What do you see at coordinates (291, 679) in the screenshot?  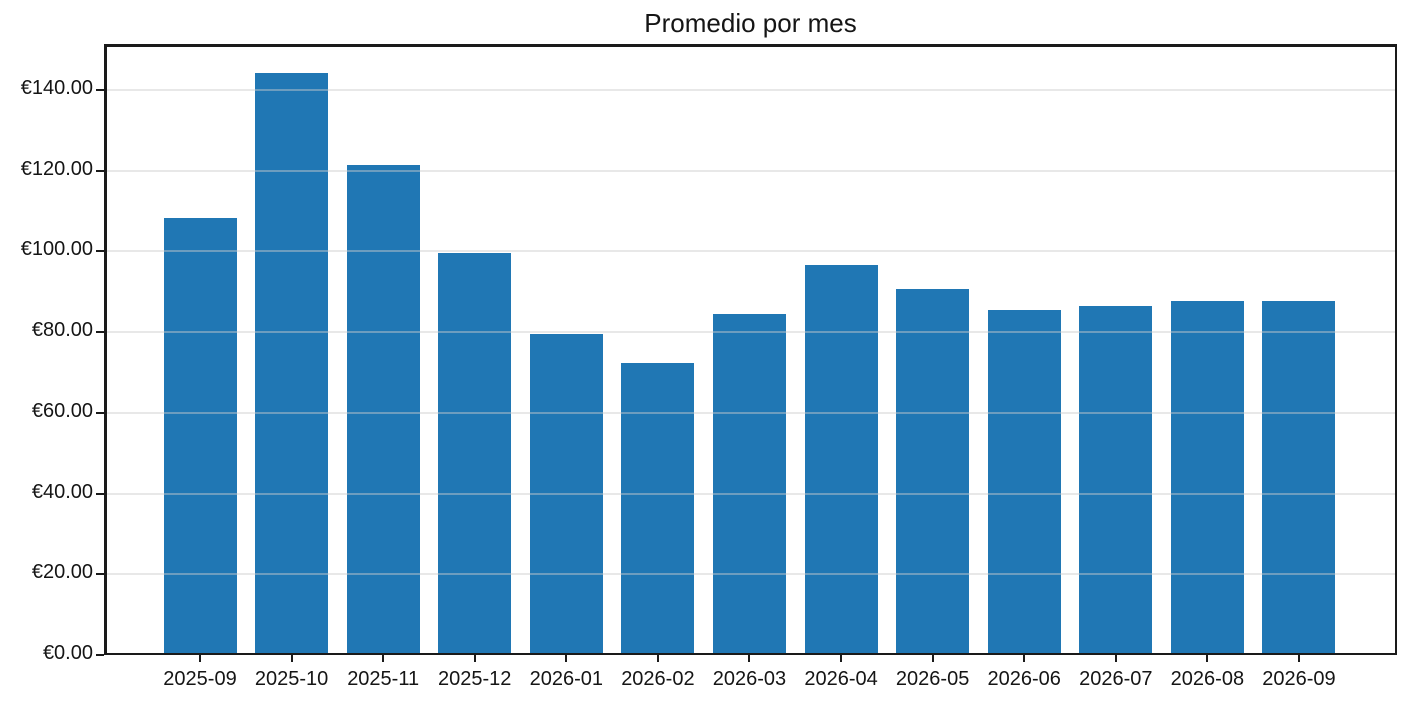 I see `x-tick-label: 2025-10` at bounding box center [291, 679].